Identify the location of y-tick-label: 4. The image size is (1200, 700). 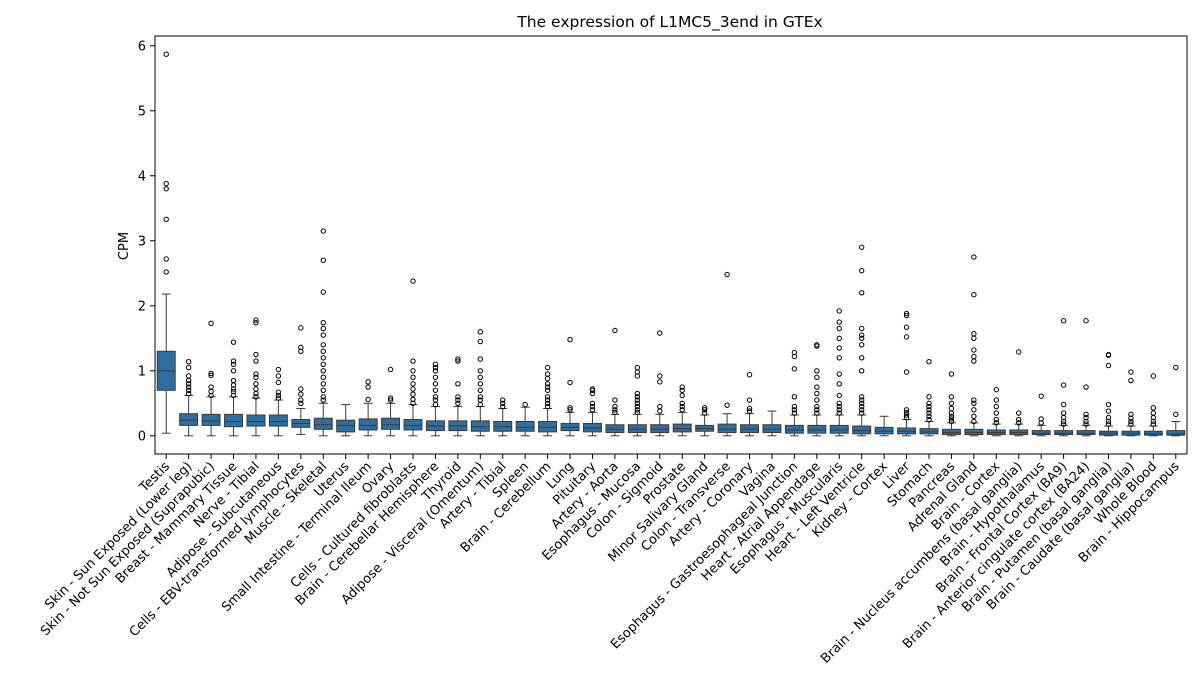
(142, 176).